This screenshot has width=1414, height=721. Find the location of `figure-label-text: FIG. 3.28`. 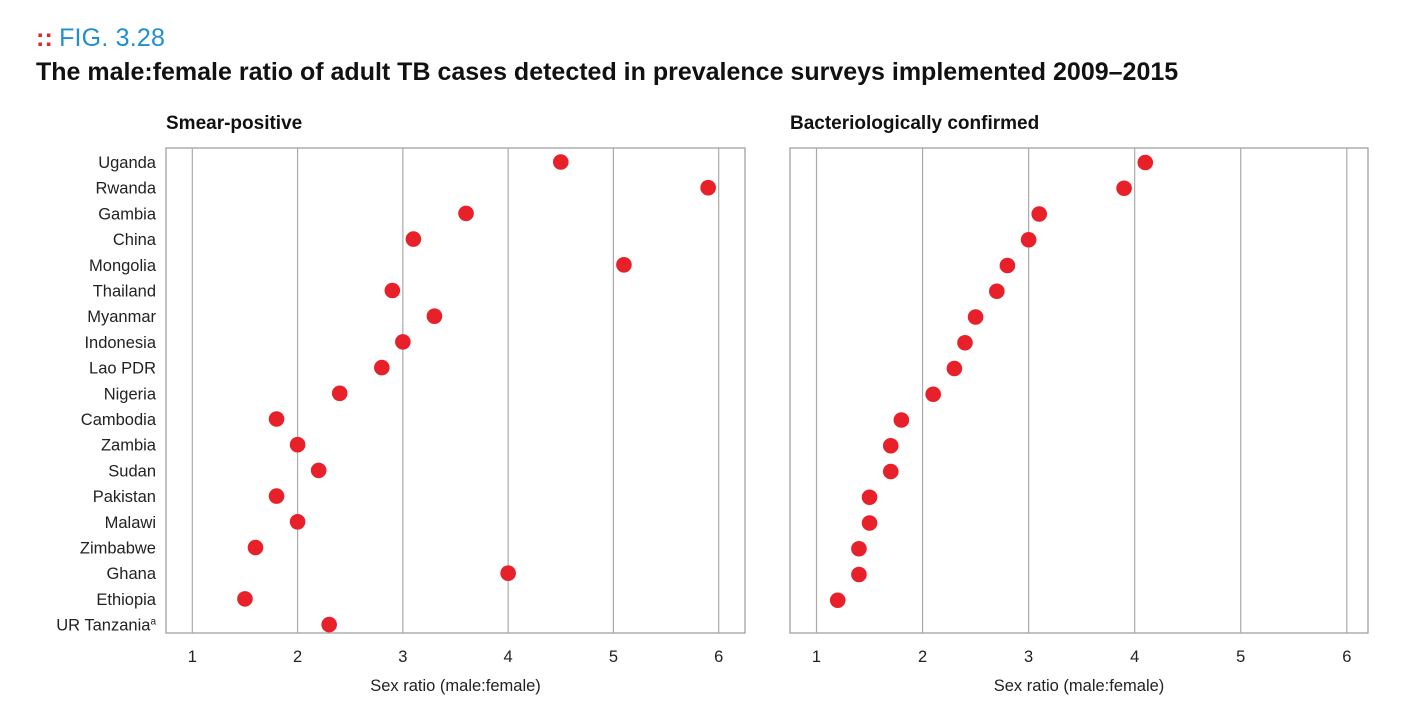

figure-label-text: FIG. 3.28 is located at coordinates (112, 38).